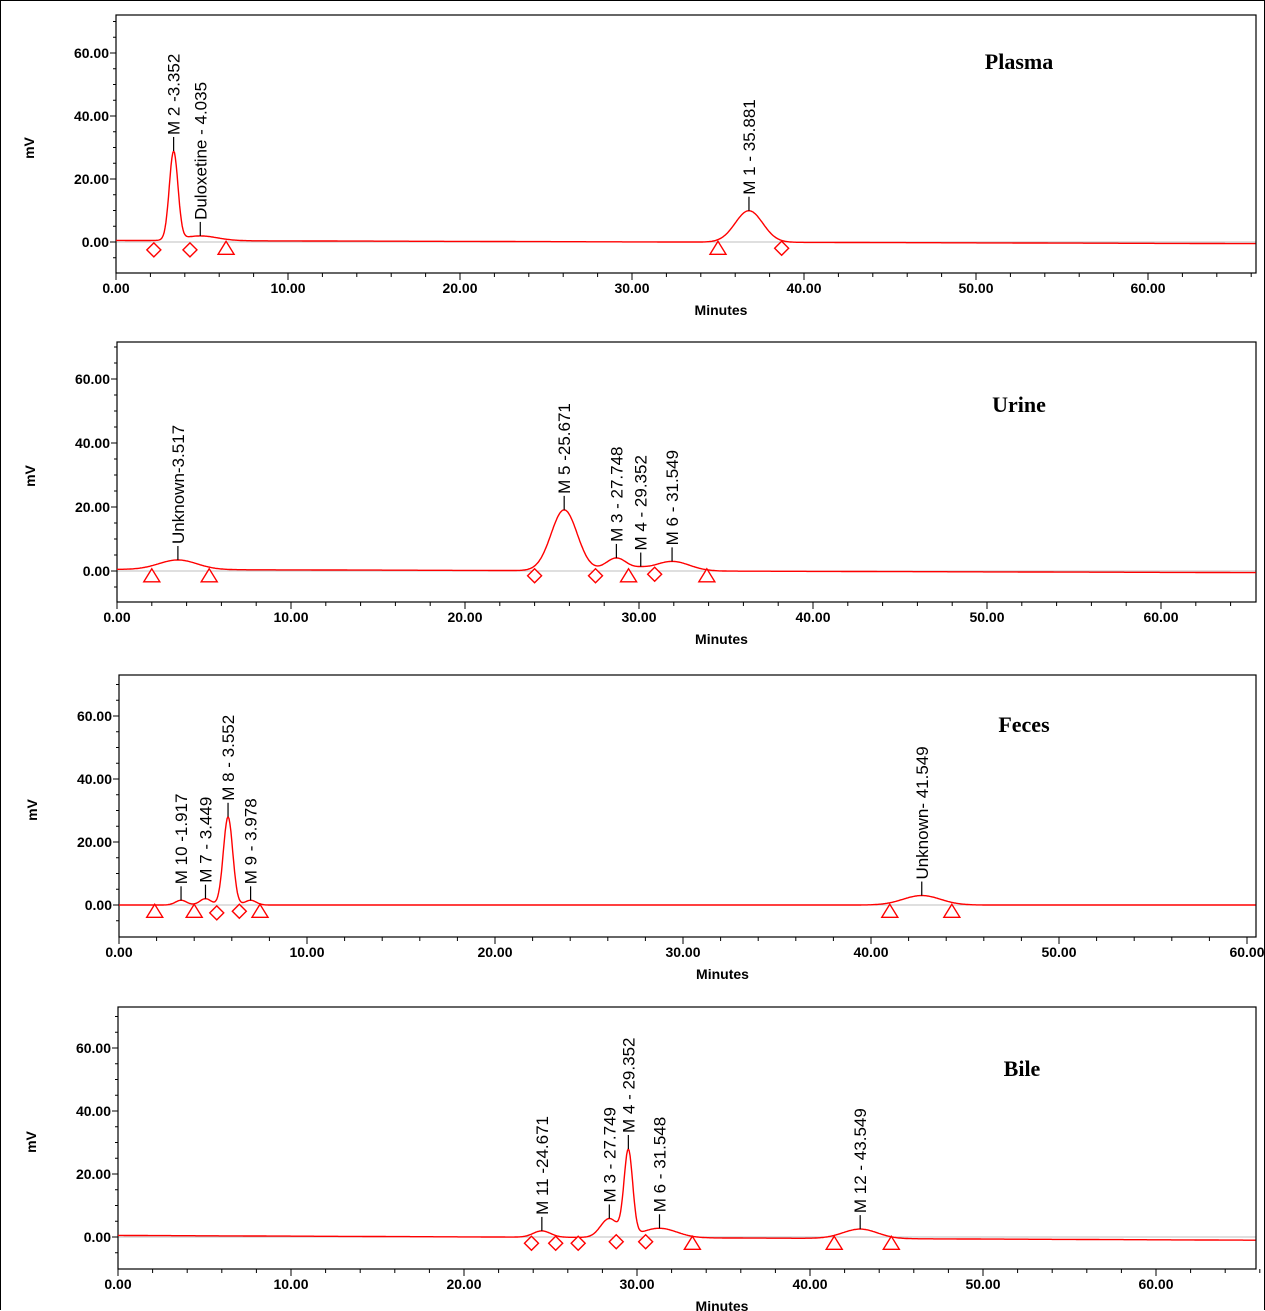  I want to click on peak-label: M 6 - 31.549, so click(672, 497).